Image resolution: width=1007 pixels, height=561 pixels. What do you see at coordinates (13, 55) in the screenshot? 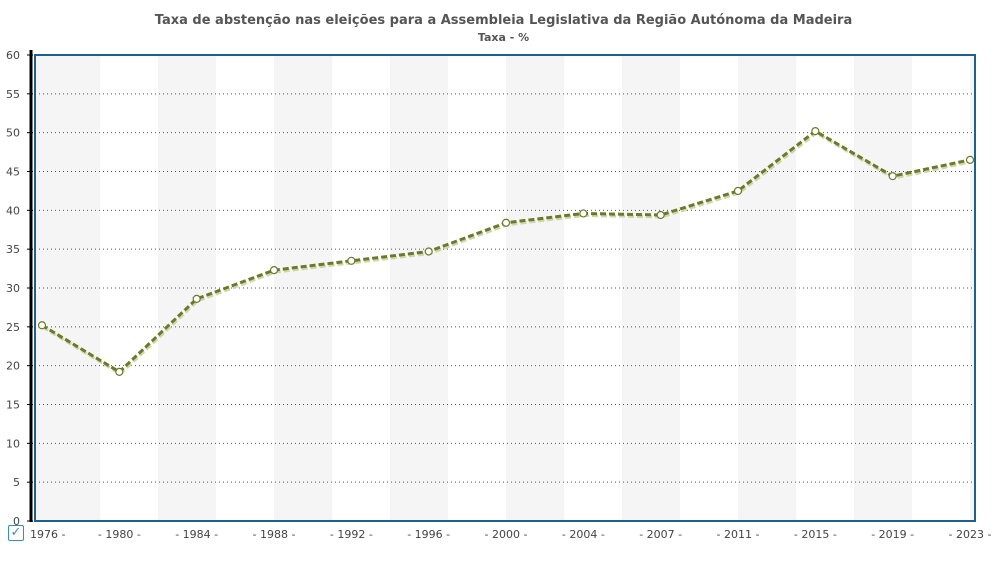
I see `y-tick-label: 60` at bounding box center [13, 55].